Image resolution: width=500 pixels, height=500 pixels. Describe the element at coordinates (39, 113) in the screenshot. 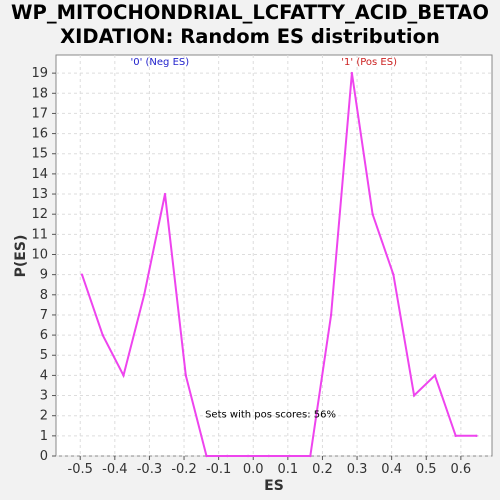

I see `y-tick-label: 17` at that location.